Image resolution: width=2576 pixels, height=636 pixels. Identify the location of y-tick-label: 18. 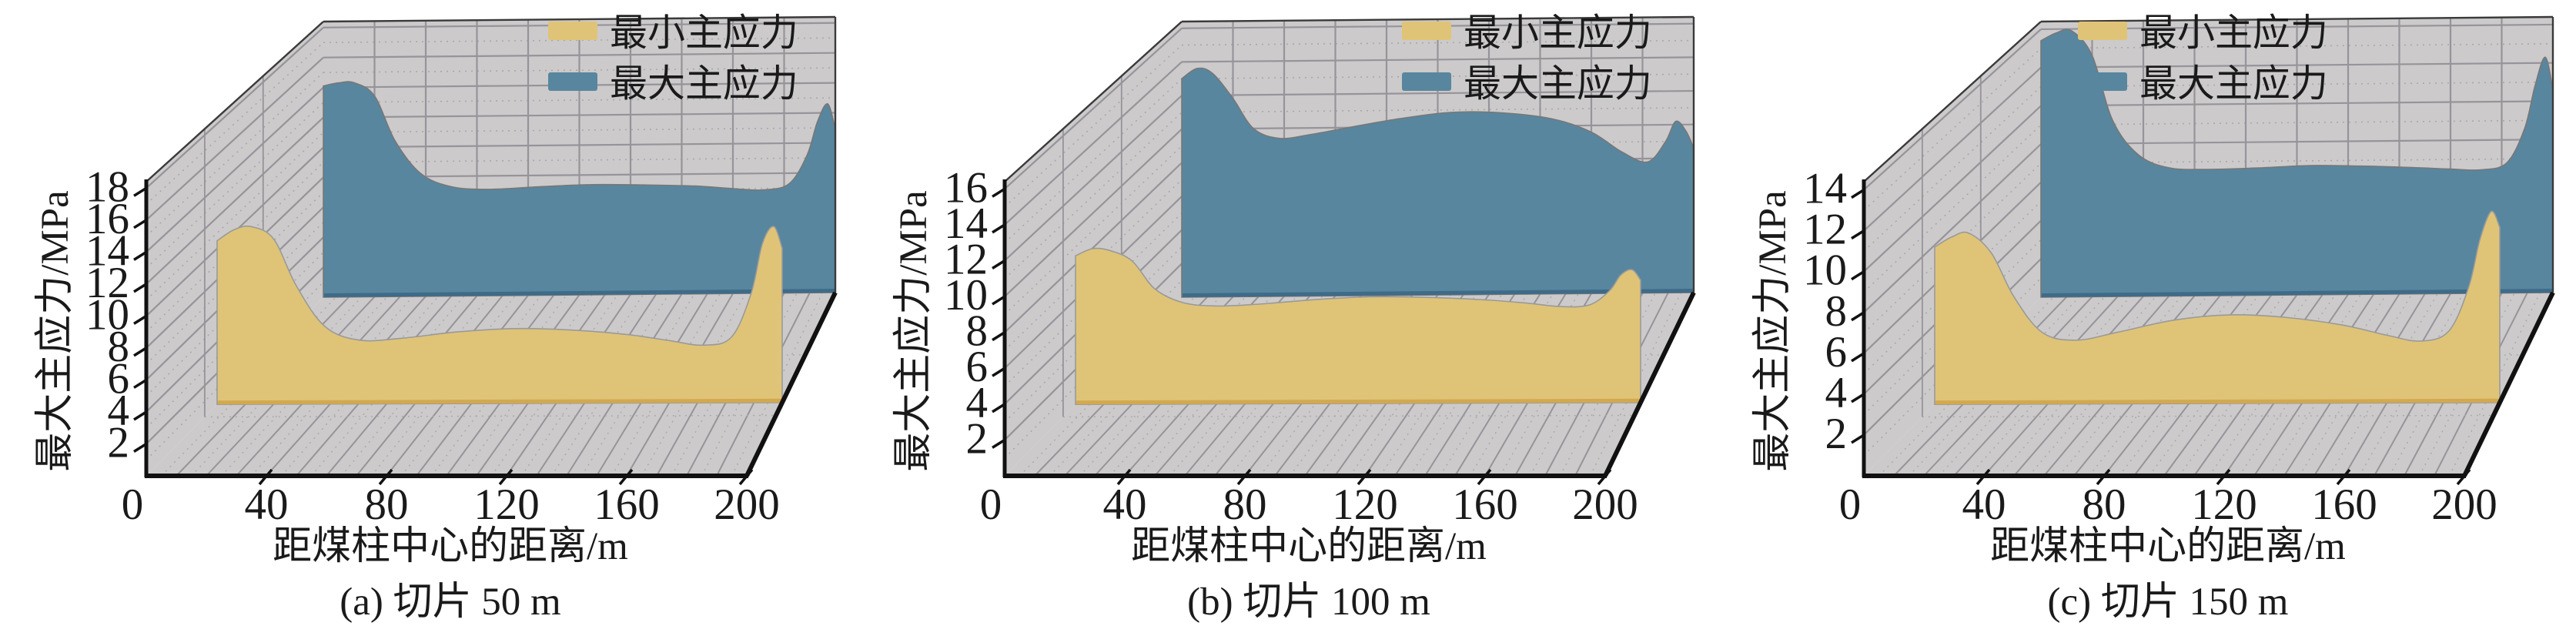
(107, 186).